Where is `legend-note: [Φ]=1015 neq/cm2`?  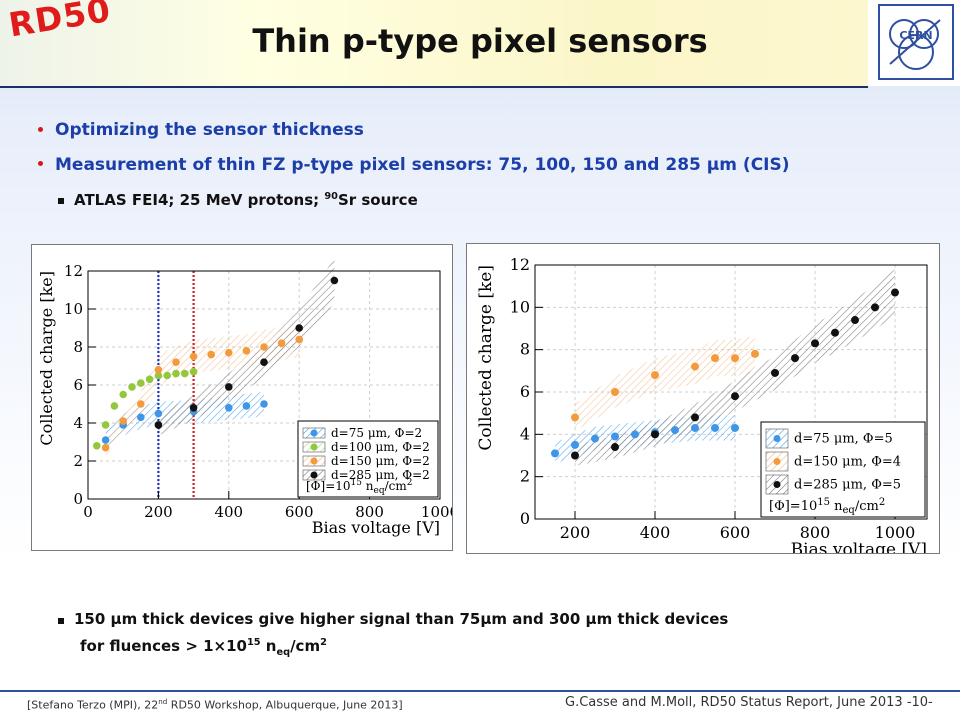 legend-note: [Φ]=1015 neq/cm2 is located at coordinates (827, 506).